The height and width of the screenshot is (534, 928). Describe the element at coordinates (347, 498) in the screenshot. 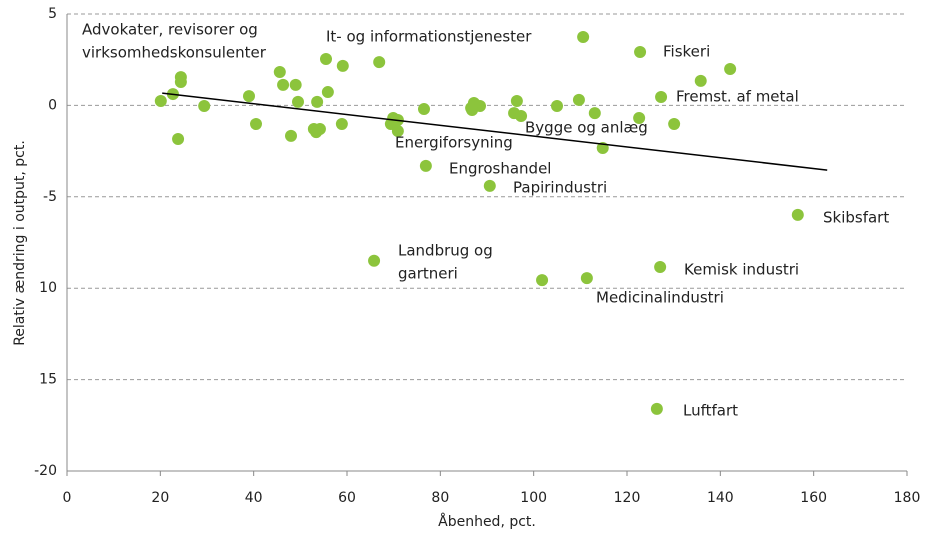

I see `x-tick-label: 60` at that location.